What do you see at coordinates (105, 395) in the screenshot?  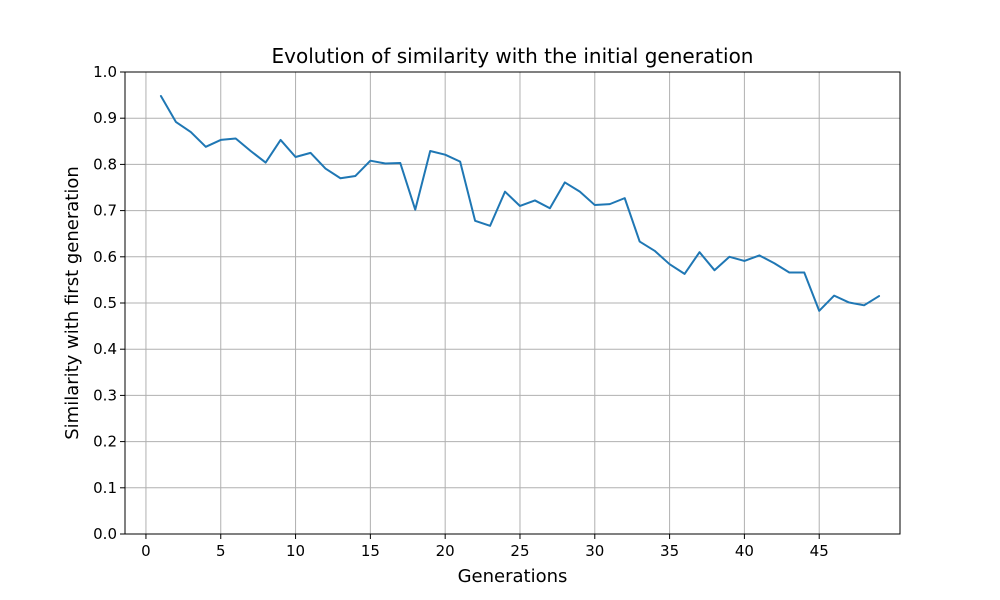 I see `y-tick-label: 0.3` at bounding box center [105, 395].